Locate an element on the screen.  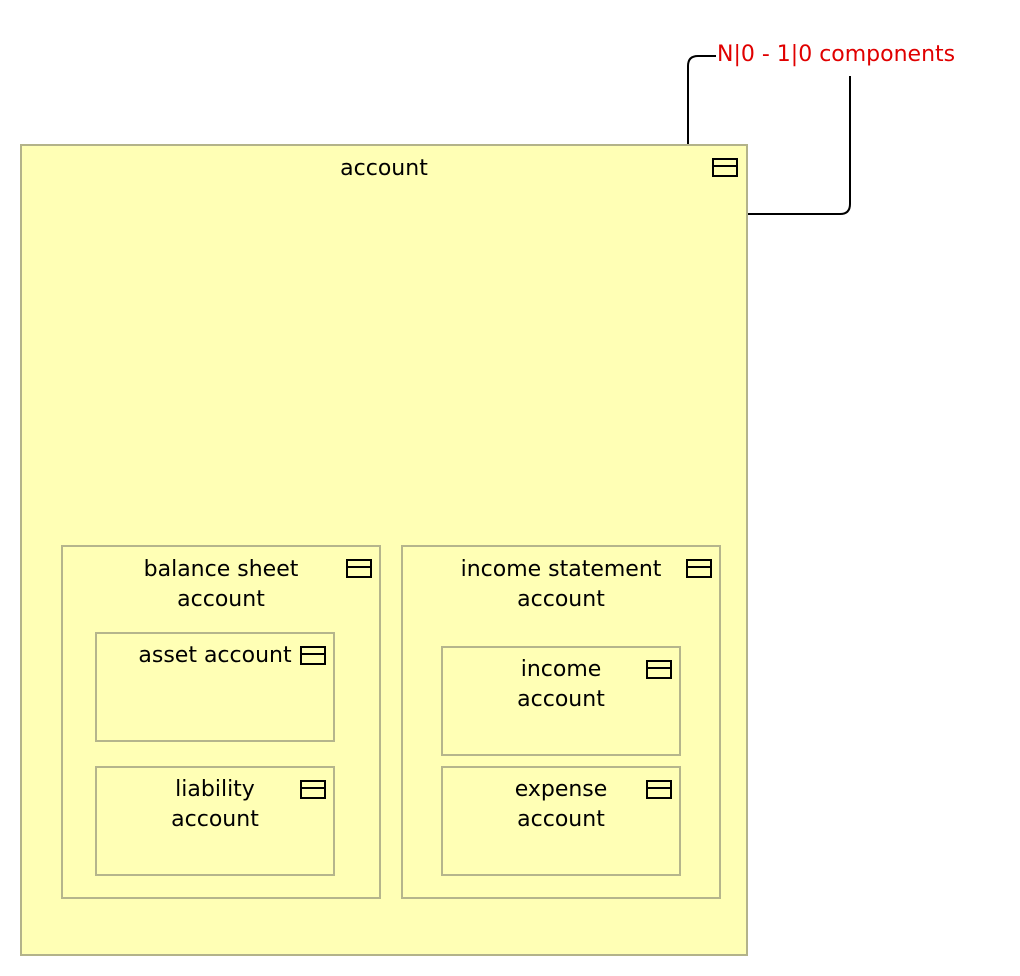
asset-account-label: asset account is located at coordinates (215, 655).